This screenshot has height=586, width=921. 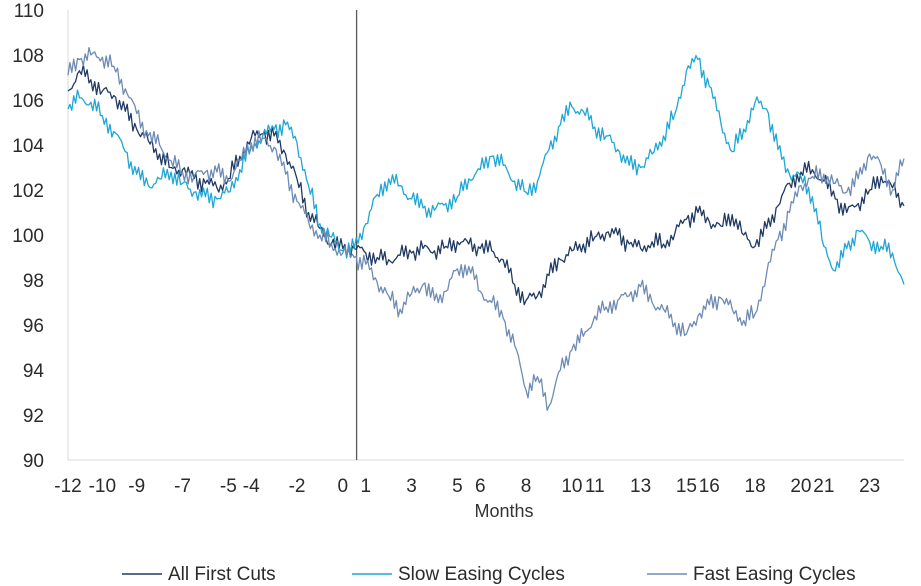 I want to click on y-tick-label: 100, so click(x=28, y=236).